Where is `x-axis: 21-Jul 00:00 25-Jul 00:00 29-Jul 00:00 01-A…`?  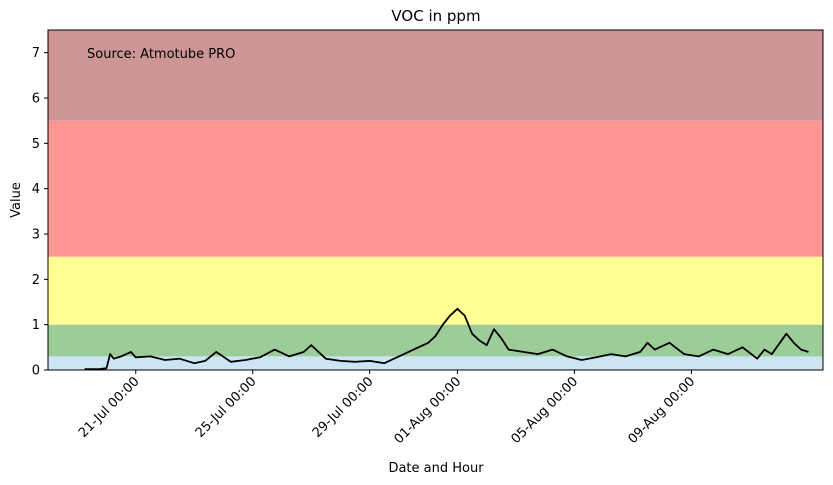
x-axis: 21-Jul 00:00 25-Jul 00:00 29-Jul 00:00 01-A… is located at coordinates (387, 408).